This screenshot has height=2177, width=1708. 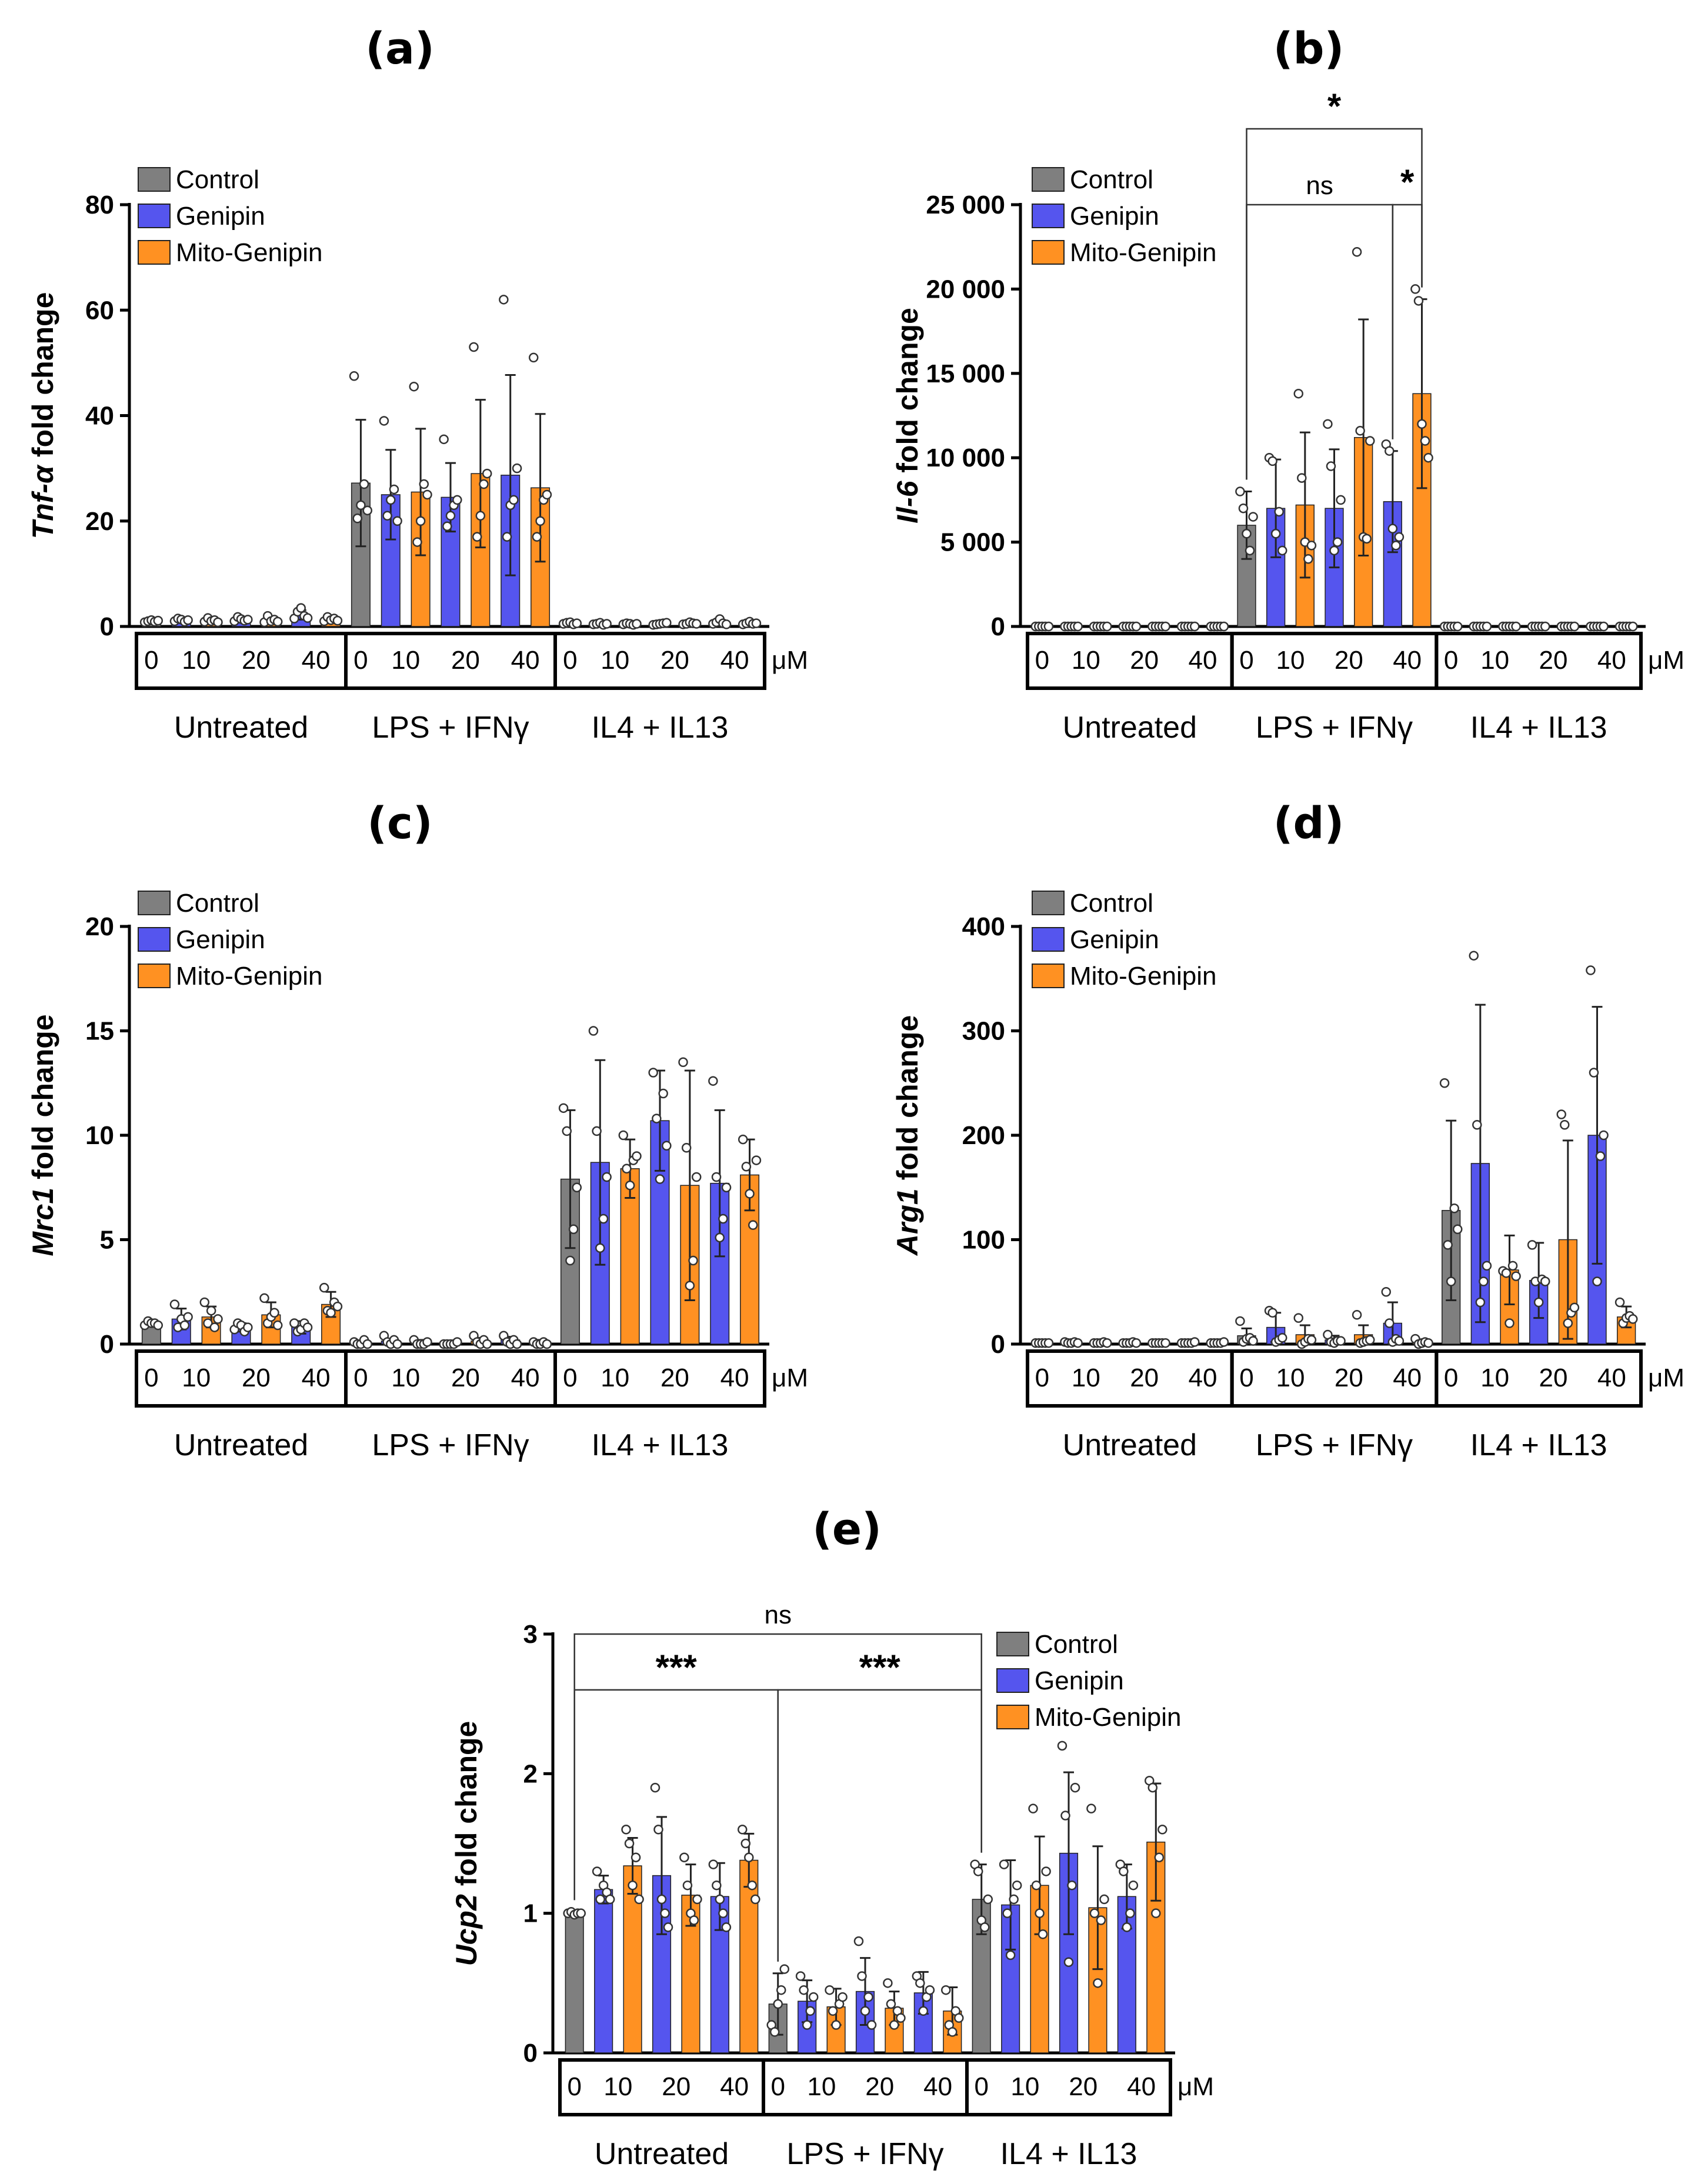 What do you see at coordinates (864, 2154) in the screenshot?
I see `group-label: LPS + IFNγ` at bounding box center [864, 2154].